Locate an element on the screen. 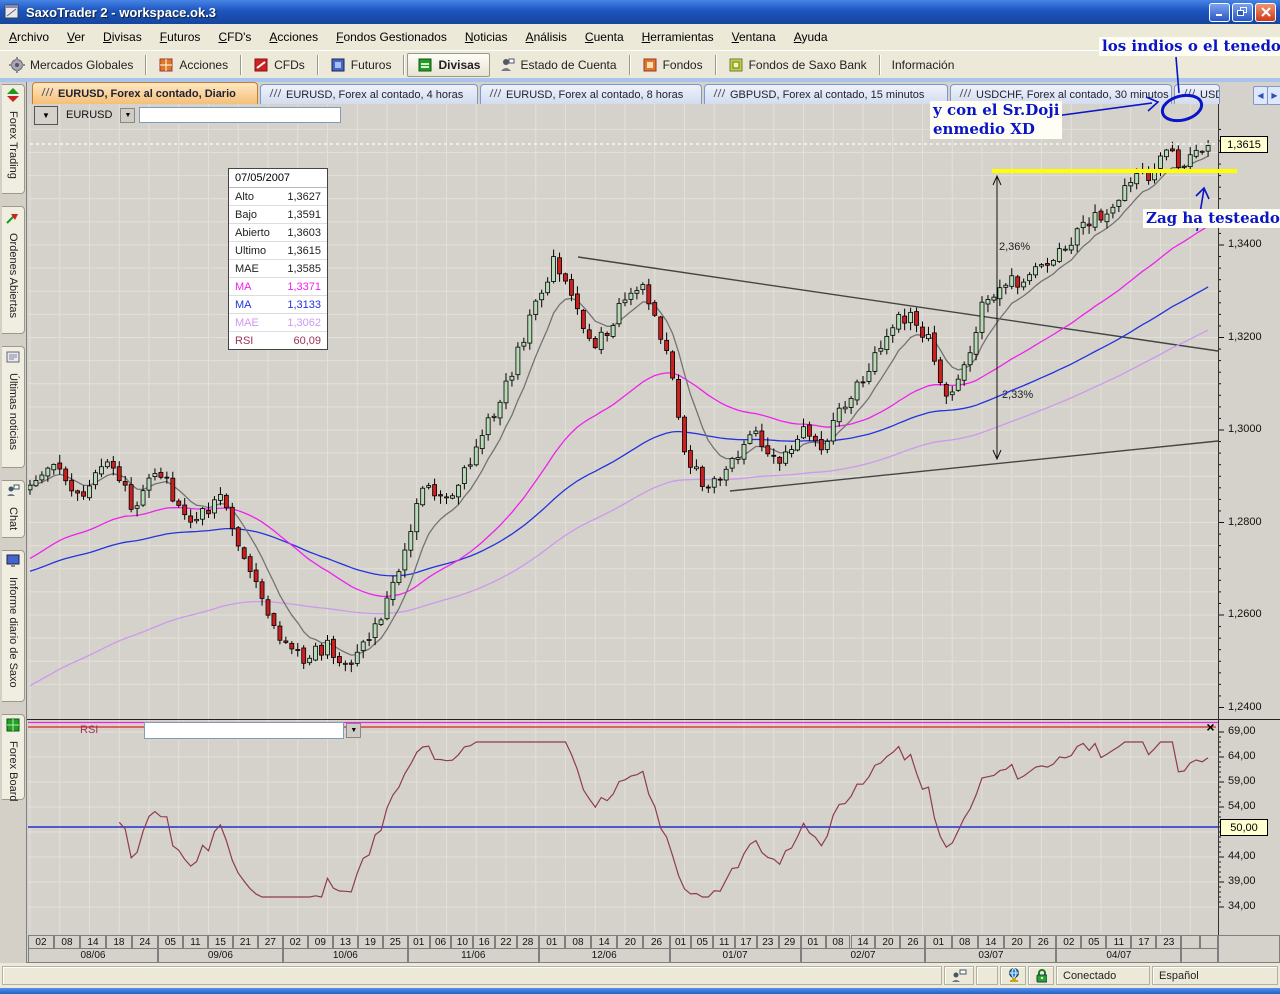  menu-ver: Ver is located at coordinates (76, 37).